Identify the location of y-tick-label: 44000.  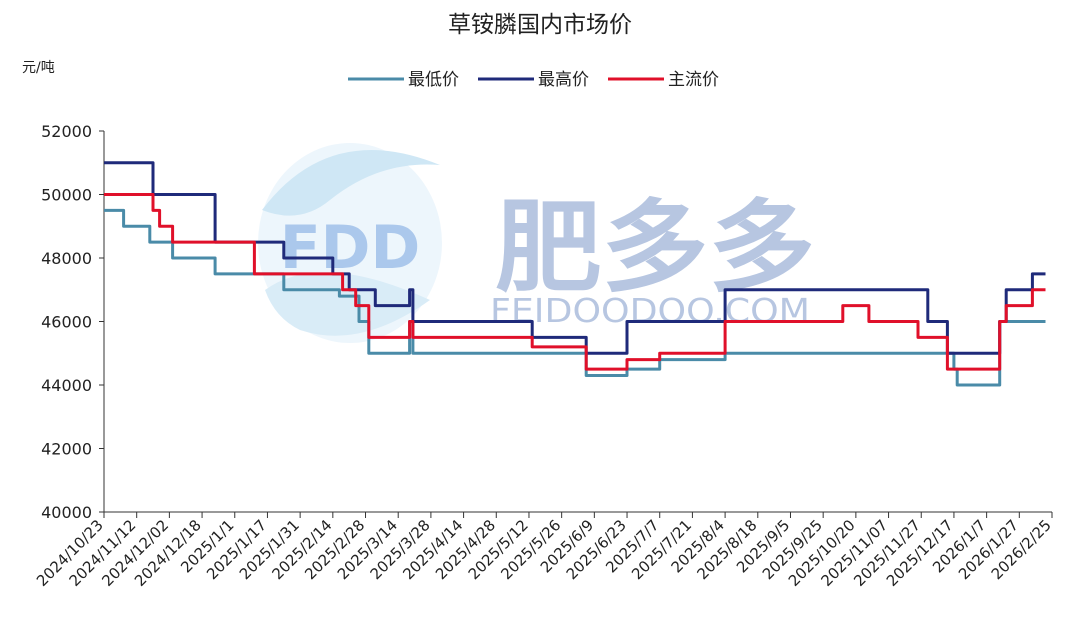
(66, 385).